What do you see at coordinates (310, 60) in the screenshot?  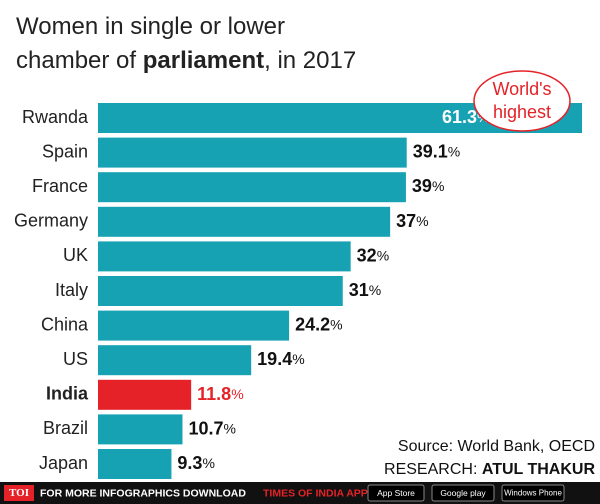 I see `title-part: , in 2017` at bounding box center [310, 60].